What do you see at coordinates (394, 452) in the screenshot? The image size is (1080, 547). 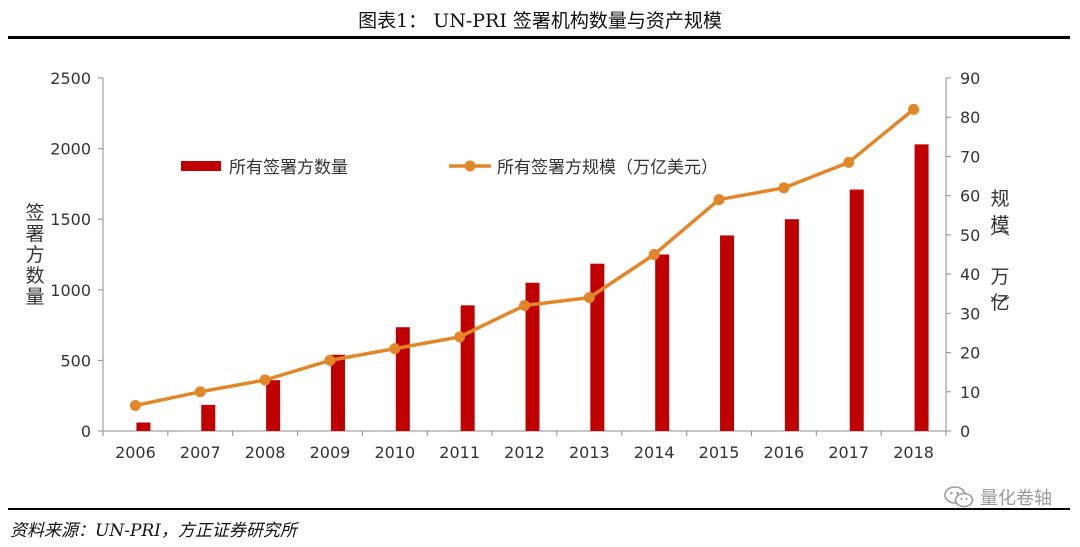 I see `x-axis-tick-label: 2010` at bounding box center [394, 452].